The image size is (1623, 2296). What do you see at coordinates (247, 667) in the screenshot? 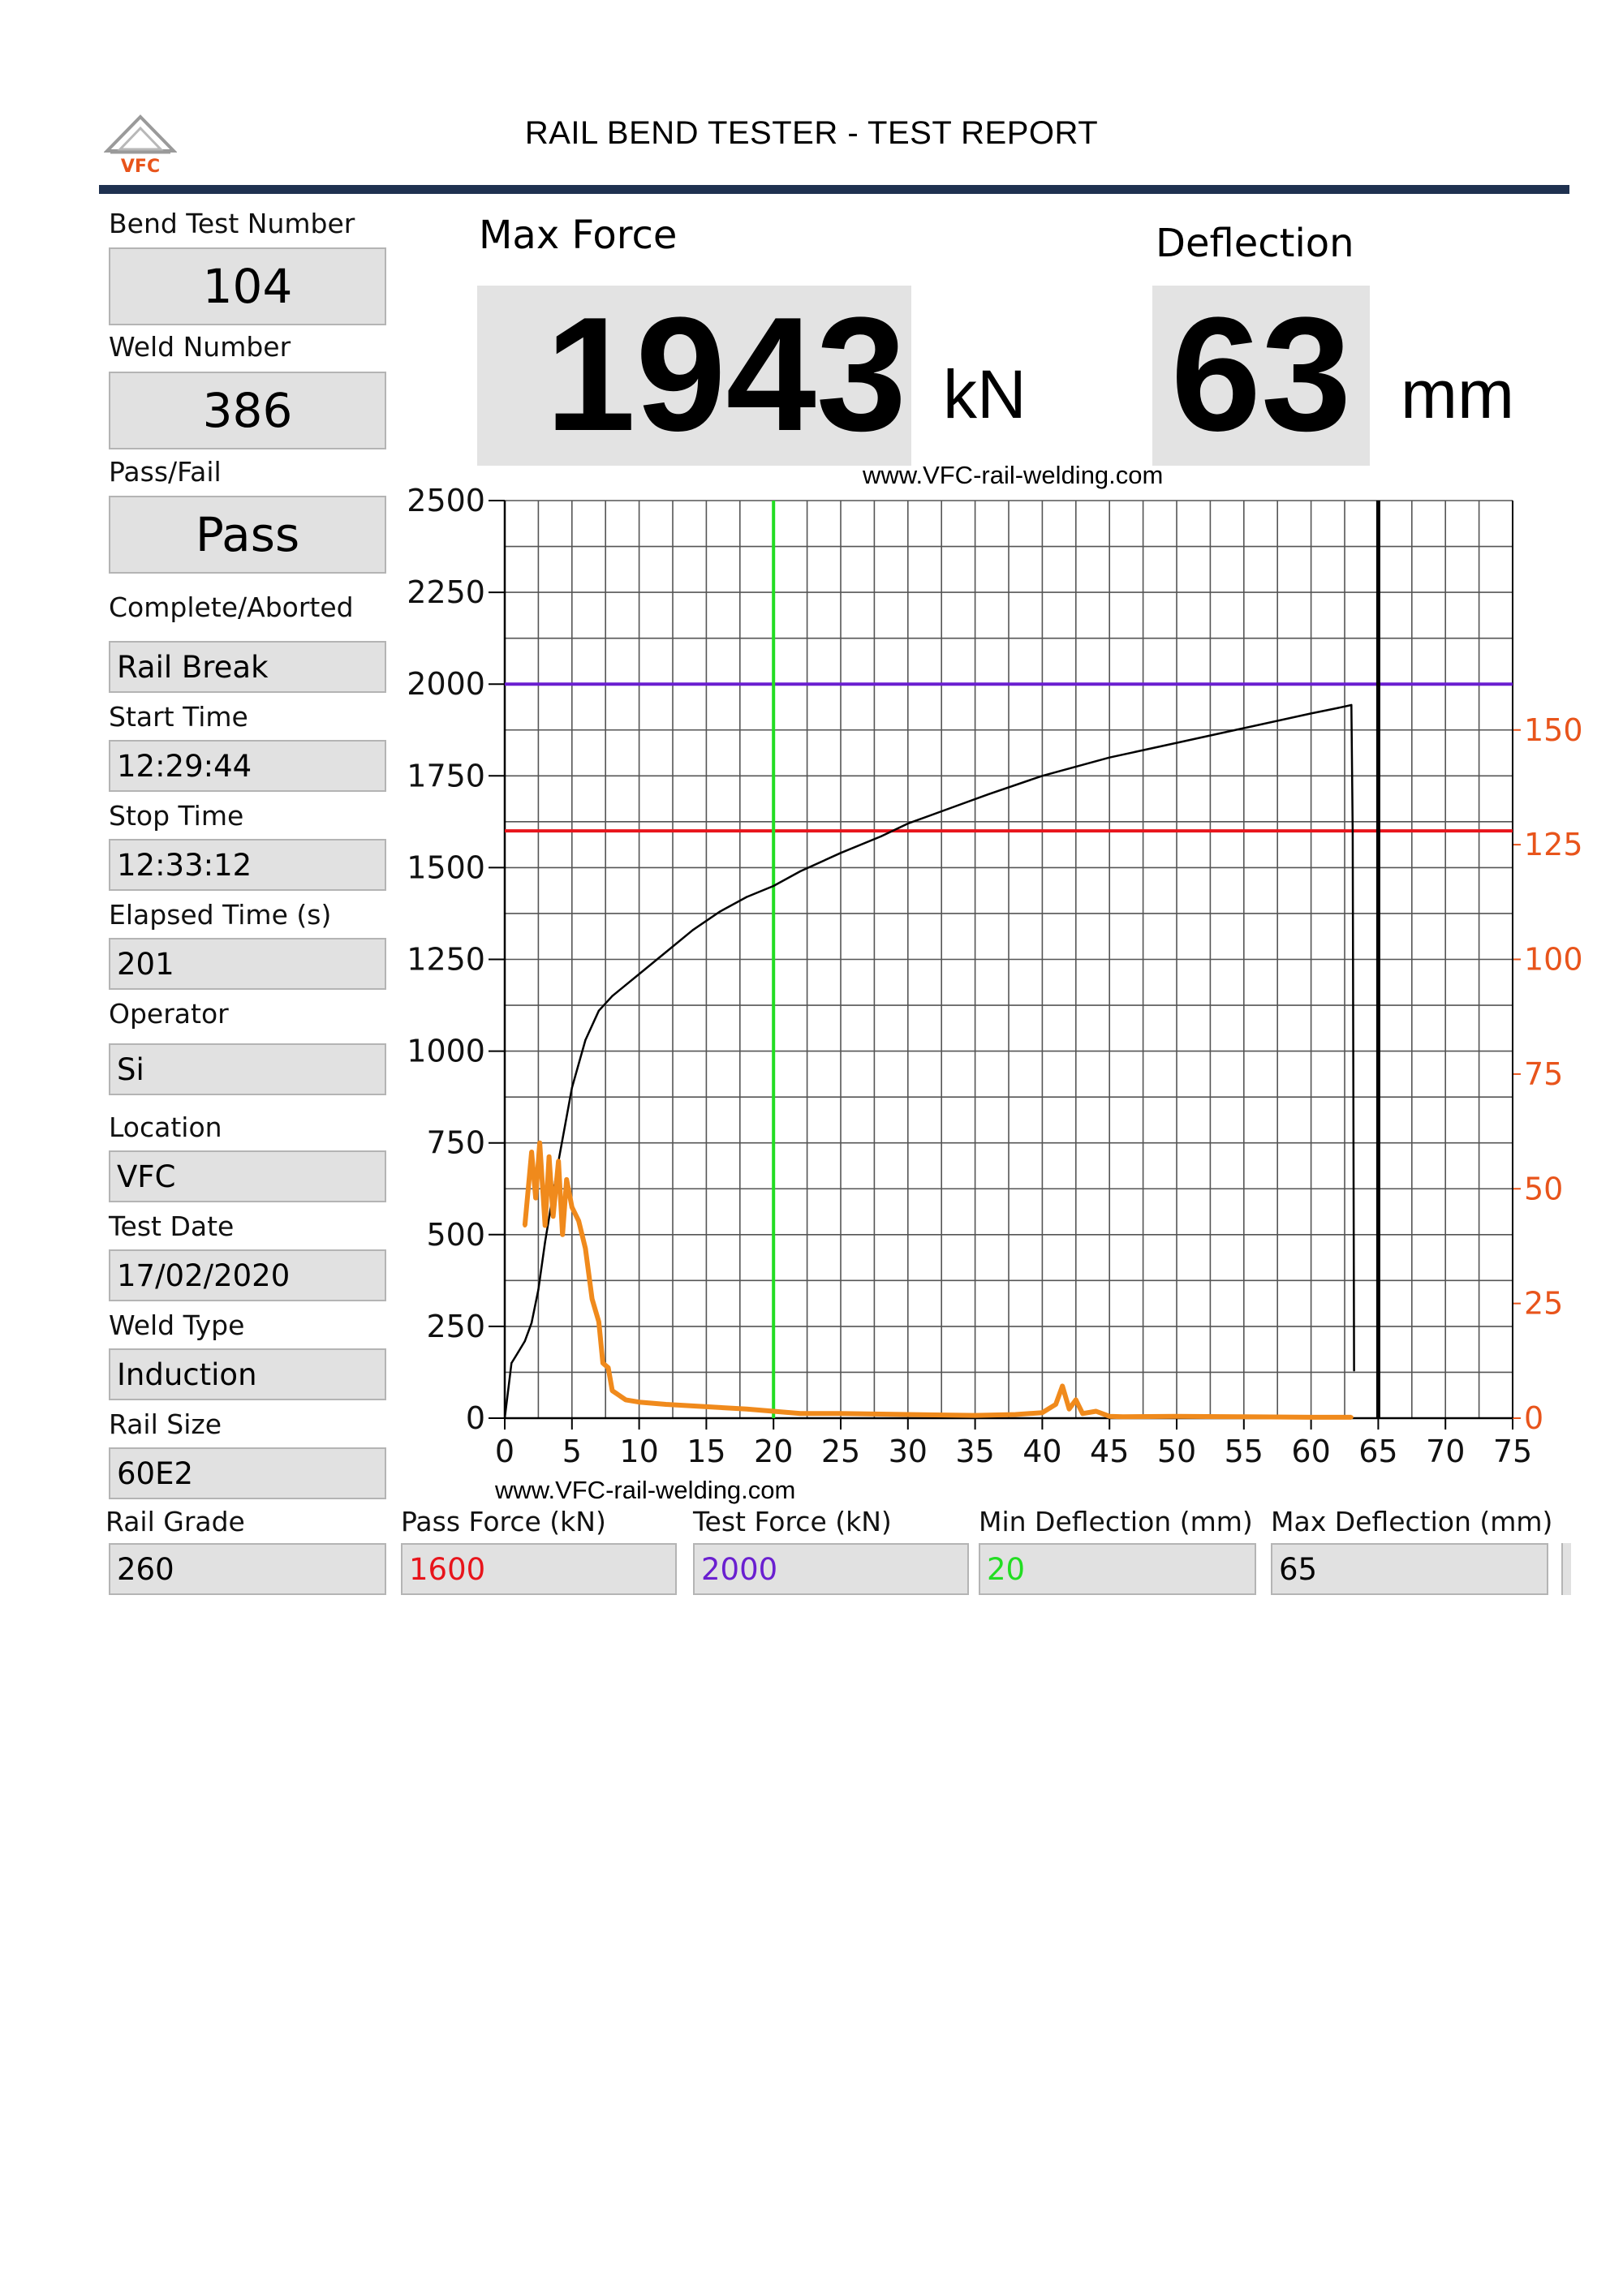
I see `complete-aborted-field: Rail Break` at bounding box center [247, 667].